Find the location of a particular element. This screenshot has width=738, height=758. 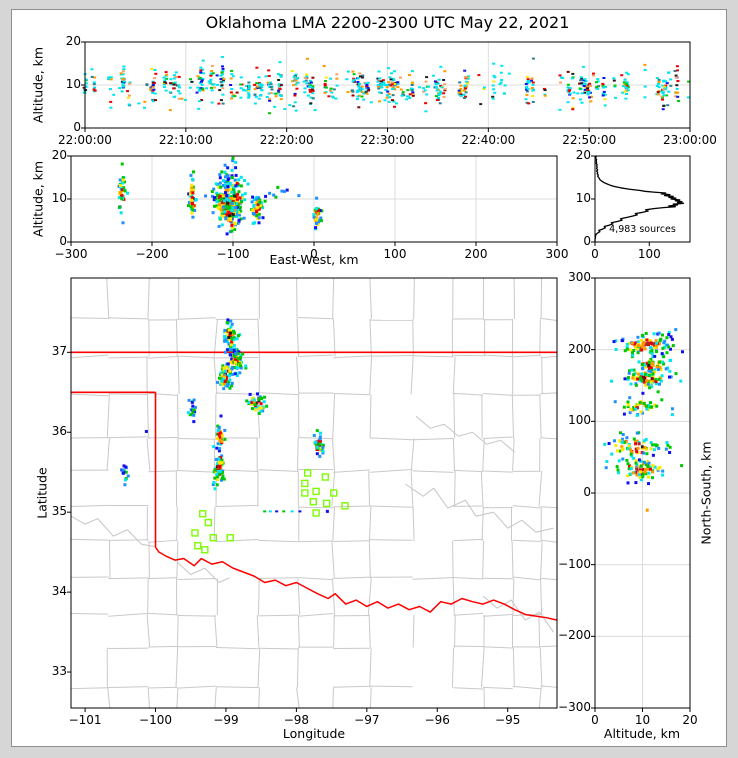

tick-label: −97 is located at coordinates (367, 720).